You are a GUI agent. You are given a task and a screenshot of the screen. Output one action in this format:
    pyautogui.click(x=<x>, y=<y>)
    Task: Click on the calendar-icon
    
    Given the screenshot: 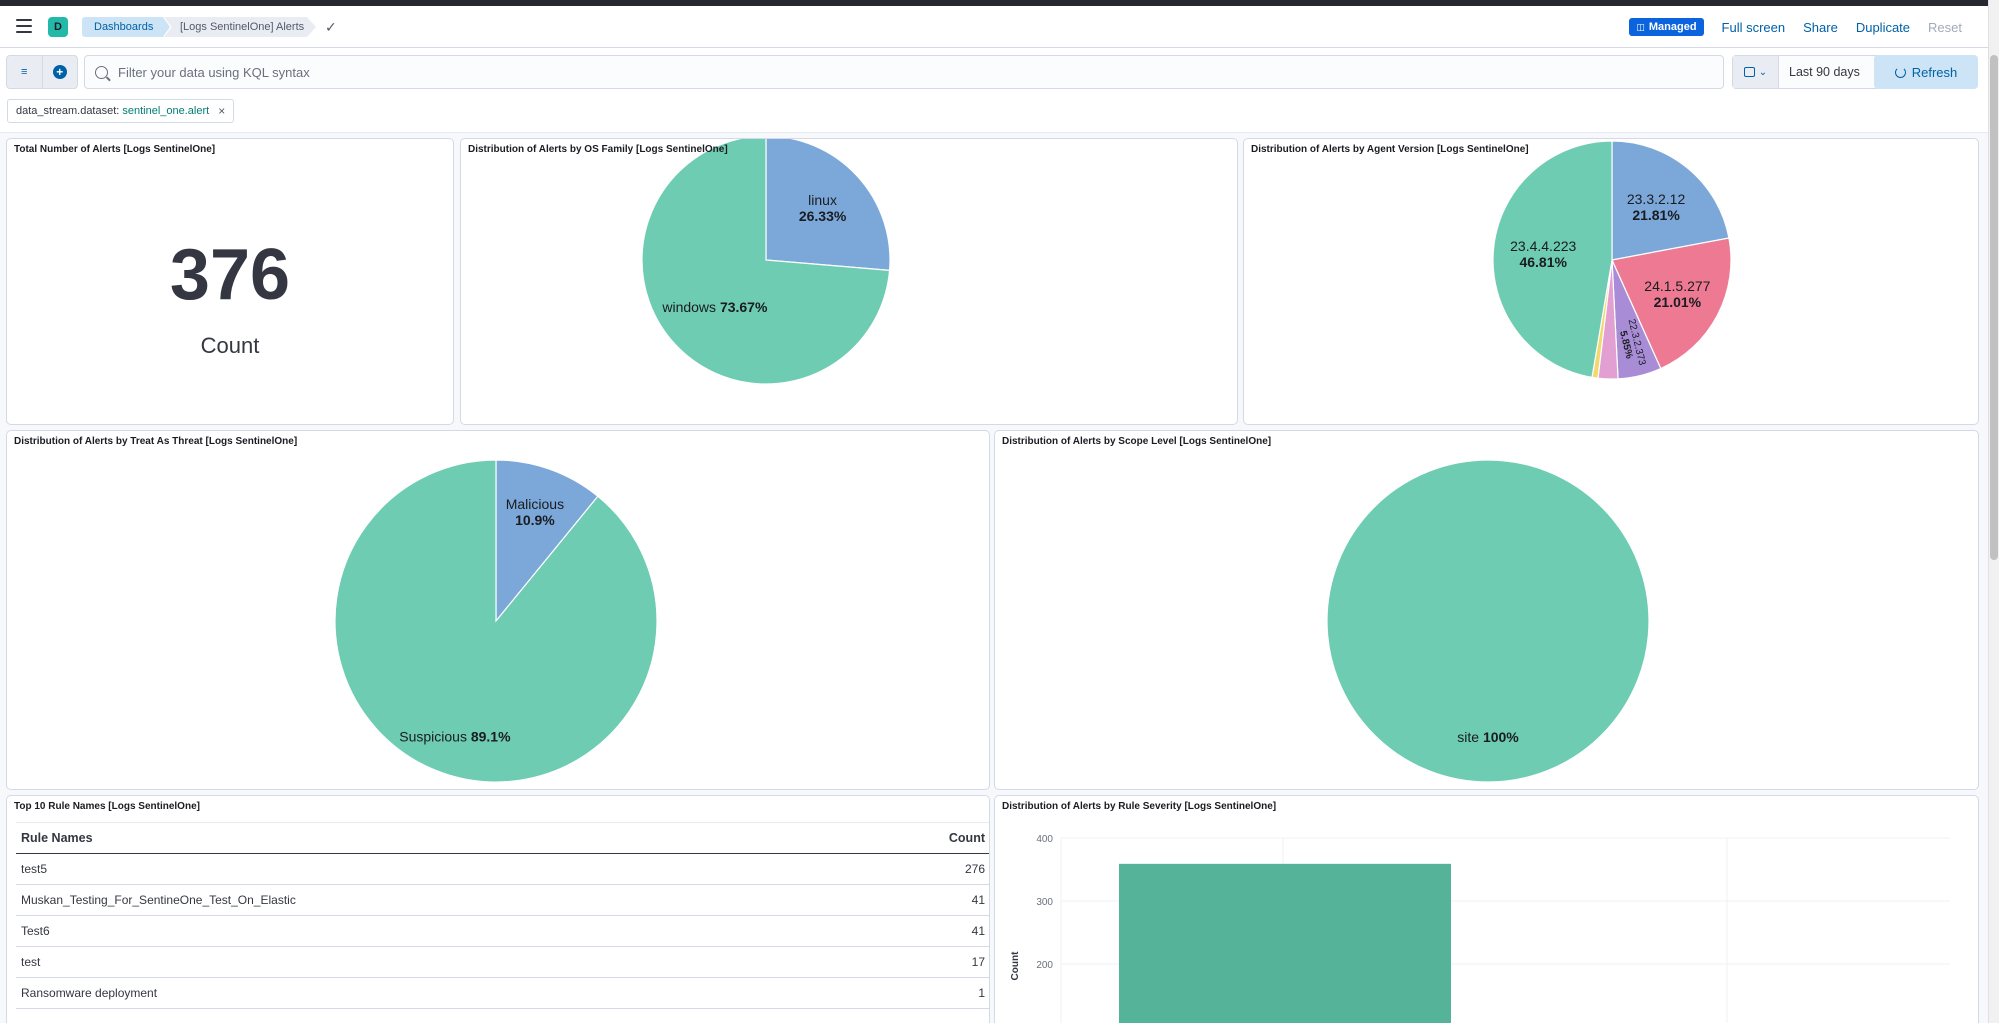 What is the action you would take?
    pyautogui.click(x=1749, y=72)
    